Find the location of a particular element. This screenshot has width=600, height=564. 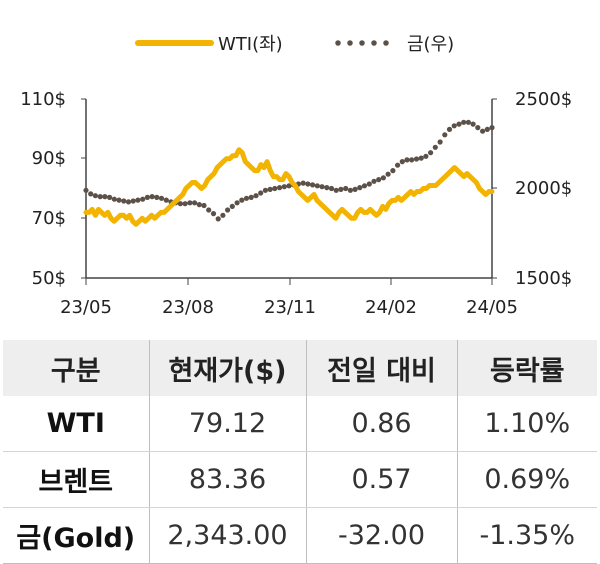

row-daily-change: 0.86 is located at coordinates (382, 424).